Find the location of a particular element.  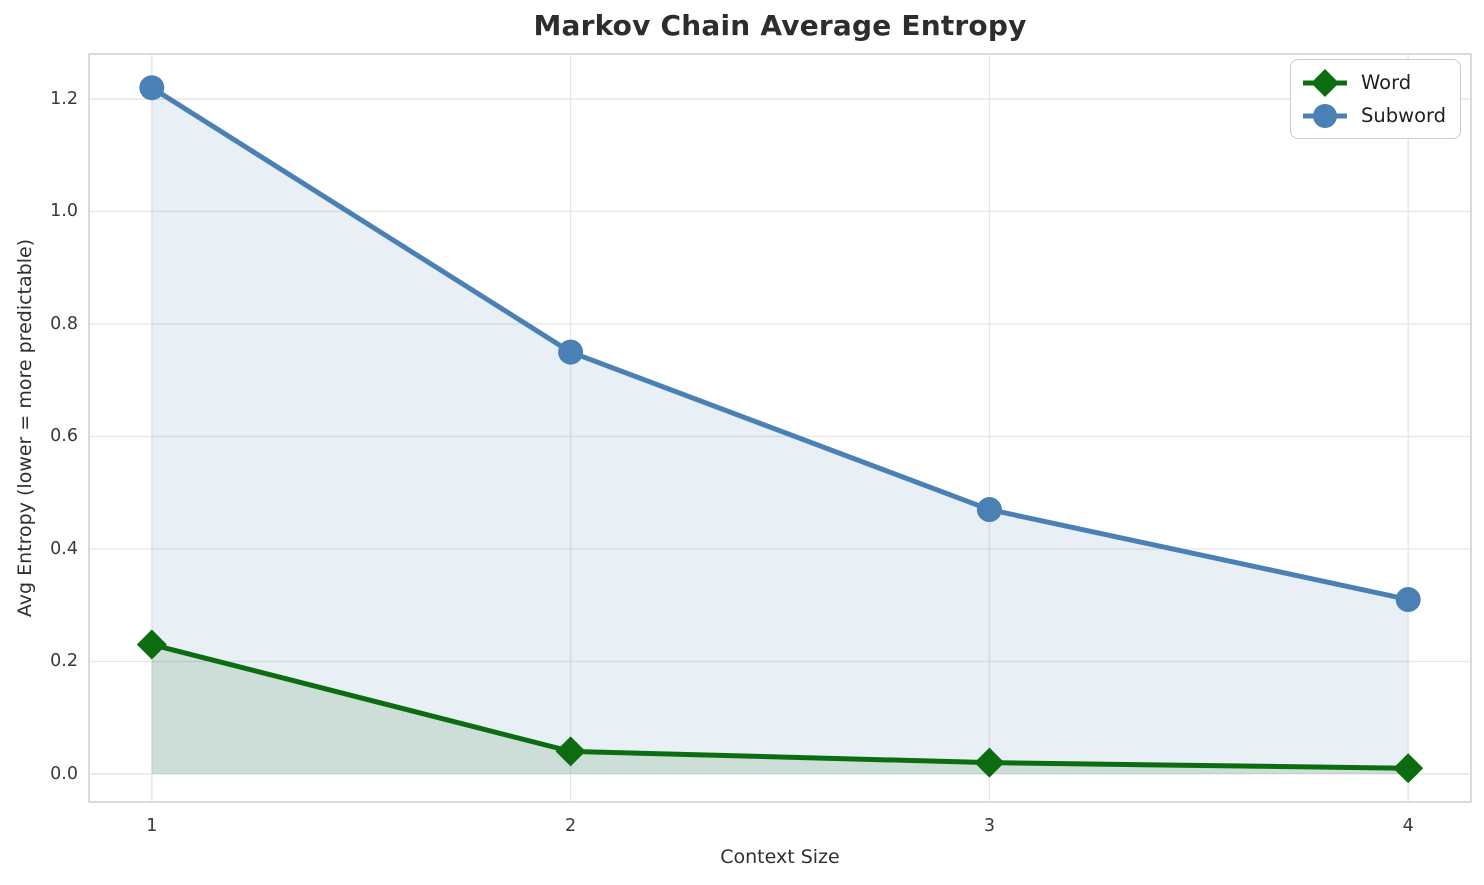

x-axis-label: Context Size is located at coordinates (780, 857).